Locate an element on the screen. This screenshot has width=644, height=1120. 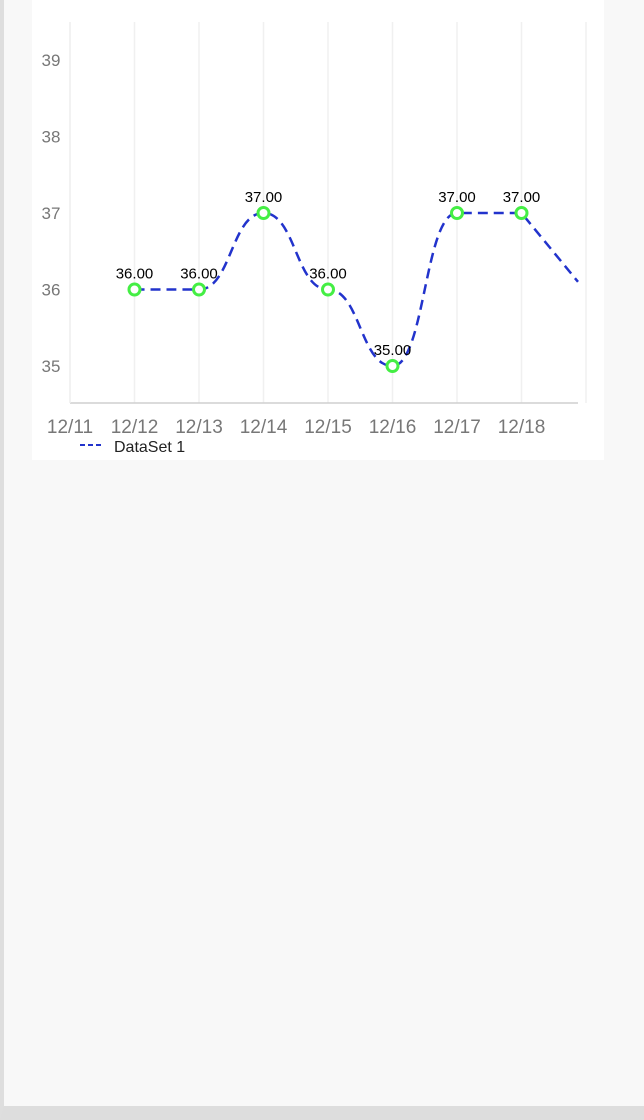
data-label: 35.00 is located at coordinates (393, 350).